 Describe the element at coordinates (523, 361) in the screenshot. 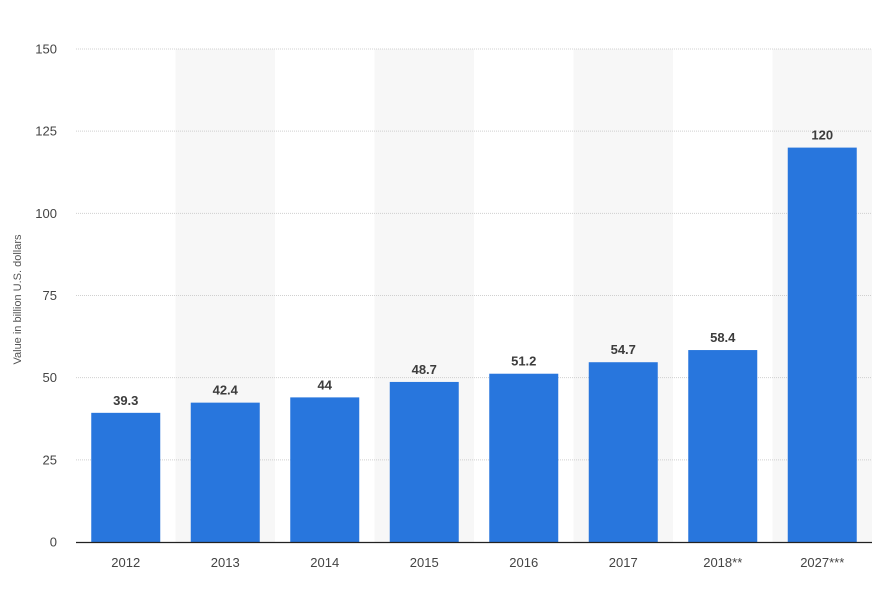

I see `value-label-2016: 51.2` at that location.